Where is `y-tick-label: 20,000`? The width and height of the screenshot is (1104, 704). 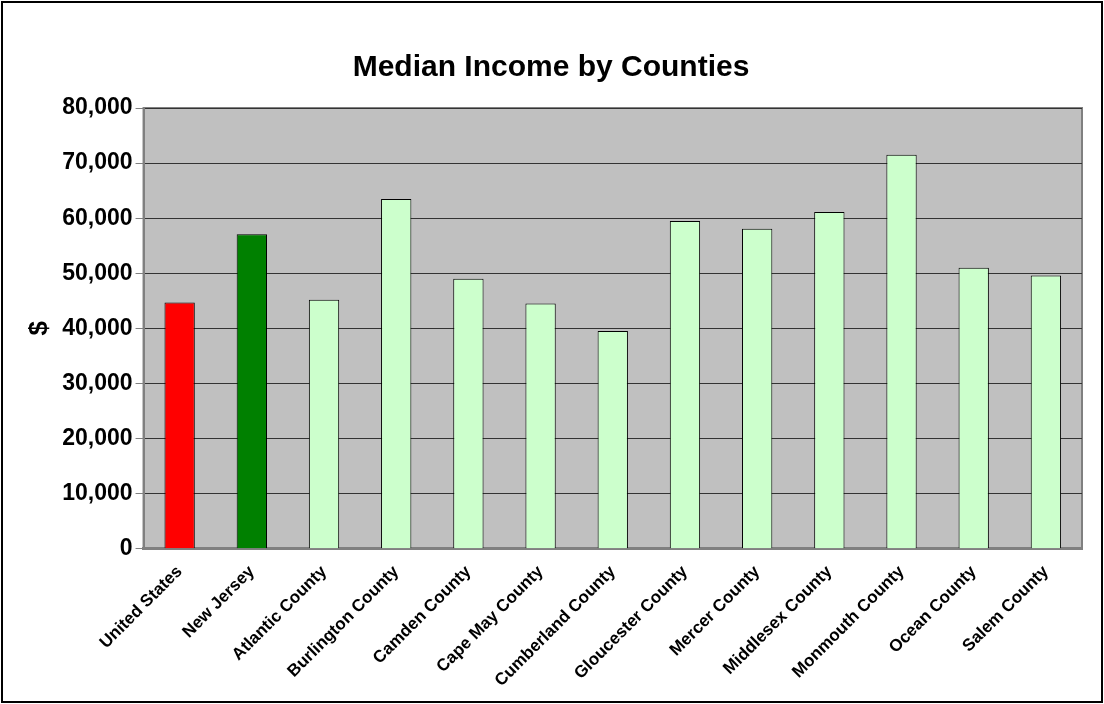 y-tick-label: 20,000 is located at coordinates (97, 436).